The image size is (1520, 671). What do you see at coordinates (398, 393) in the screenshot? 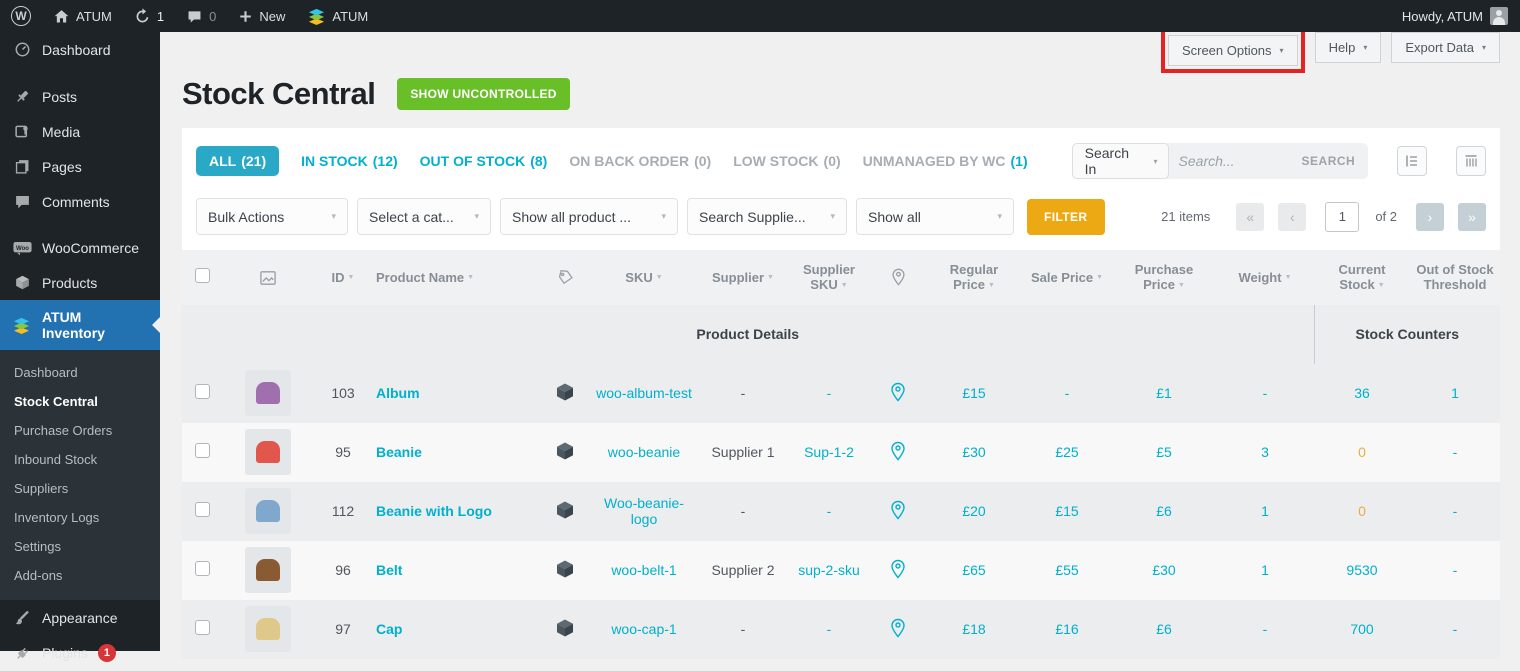
I see `product-name-link: Album` at bounding box center [398, 393].